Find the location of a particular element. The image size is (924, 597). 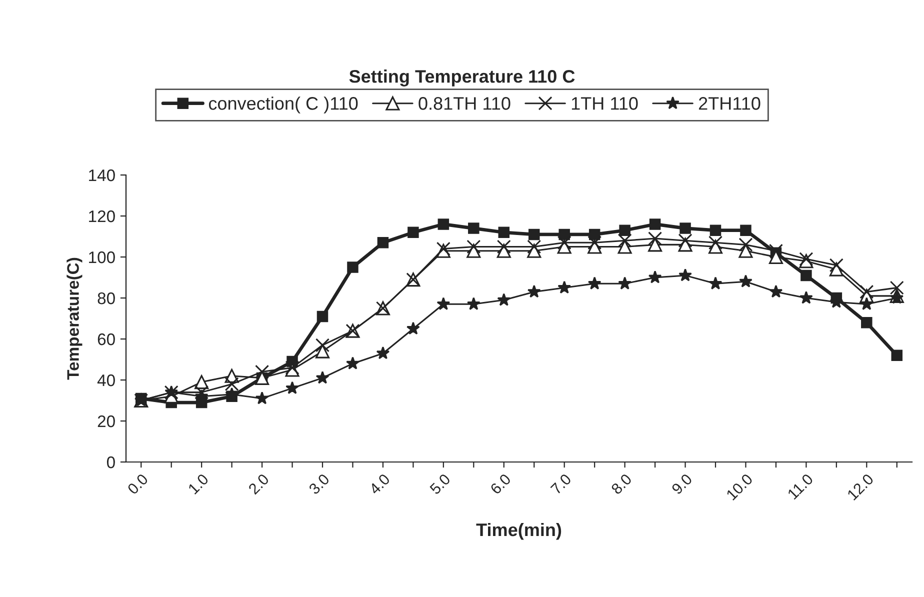

y-tick-label: 120 is located at coordinates (102, 216).